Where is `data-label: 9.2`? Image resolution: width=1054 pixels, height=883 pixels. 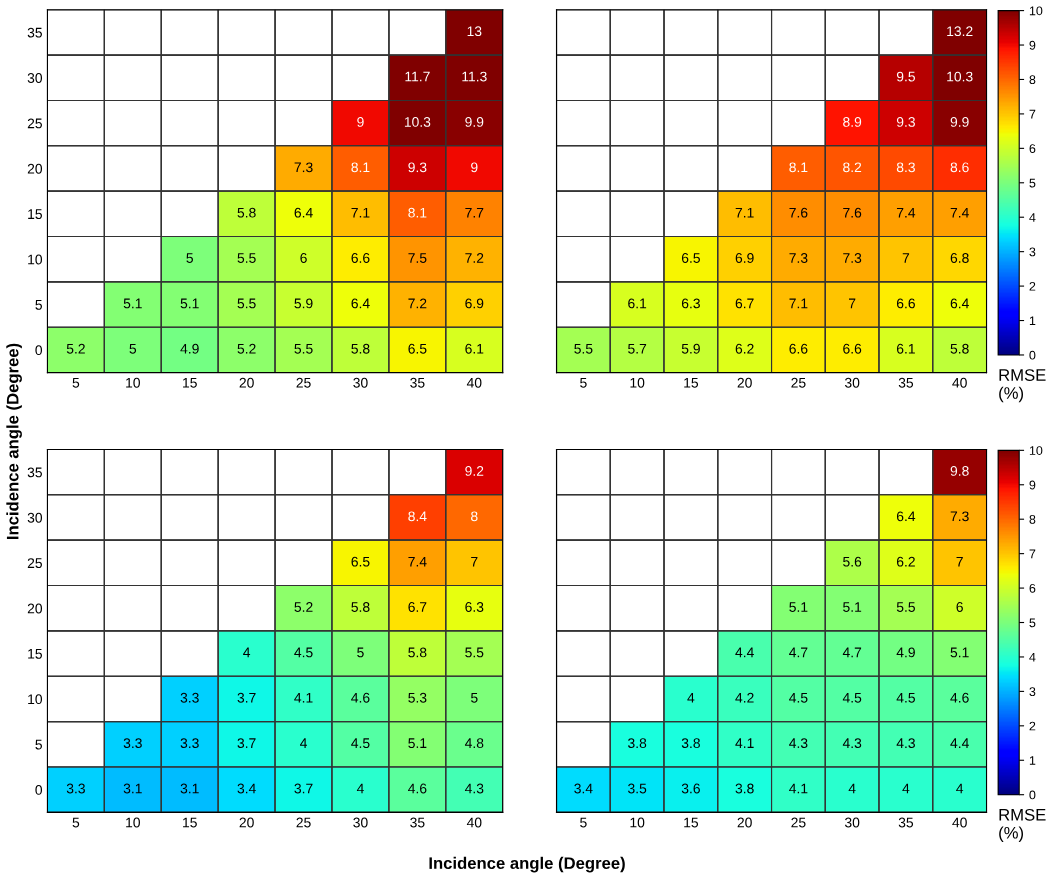
data-label: 9.2 is located at coordinates (474, 471).